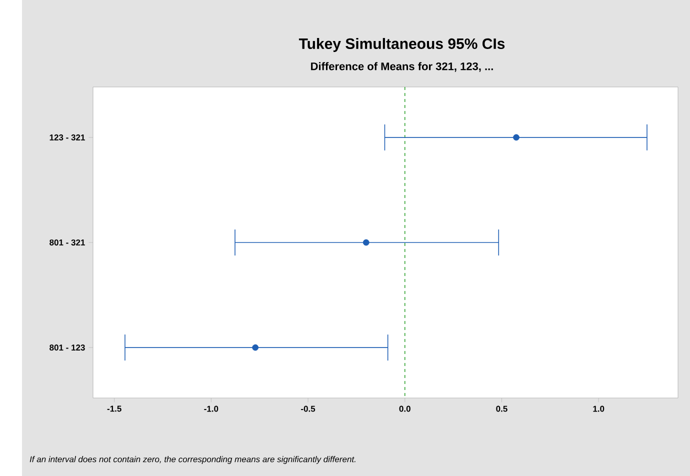  What do you see at coordinates (598, 409) in the screenshot?
I see `x-tick-label: 1.0` at bounding box center [598, 409].